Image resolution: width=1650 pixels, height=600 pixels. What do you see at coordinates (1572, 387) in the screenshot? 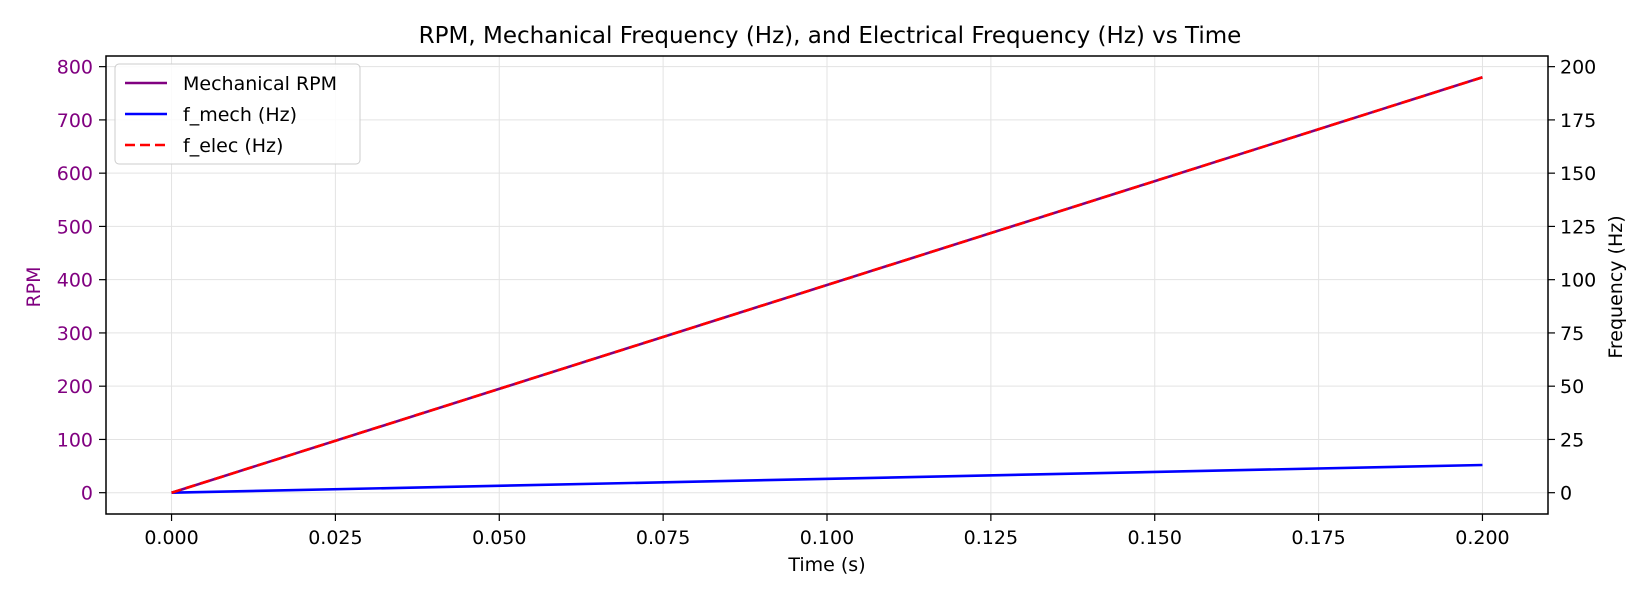
I see `y-right-tick-label: 50` at bounding box center [1572, 387].